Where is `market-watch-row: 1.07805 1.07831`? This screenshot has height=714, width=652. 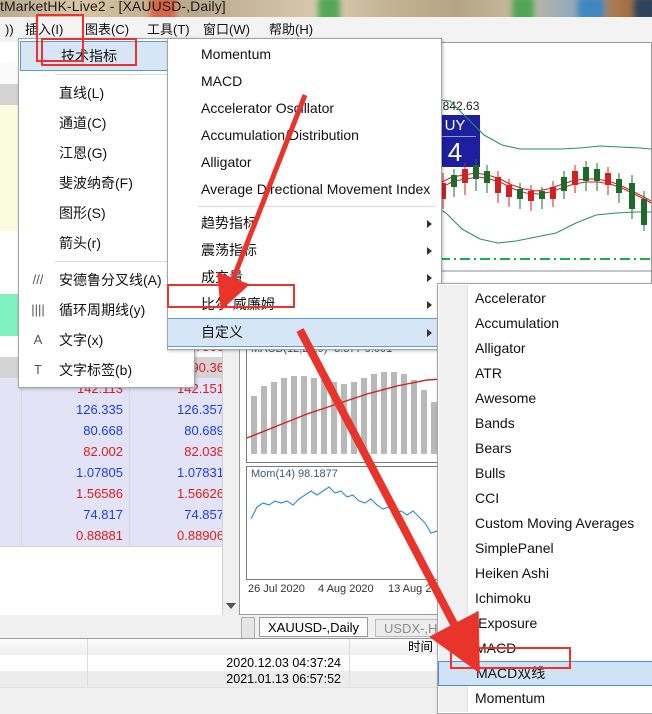 market-watch-row: 1.07805 1.07831 is located at coordinates (119, 473).